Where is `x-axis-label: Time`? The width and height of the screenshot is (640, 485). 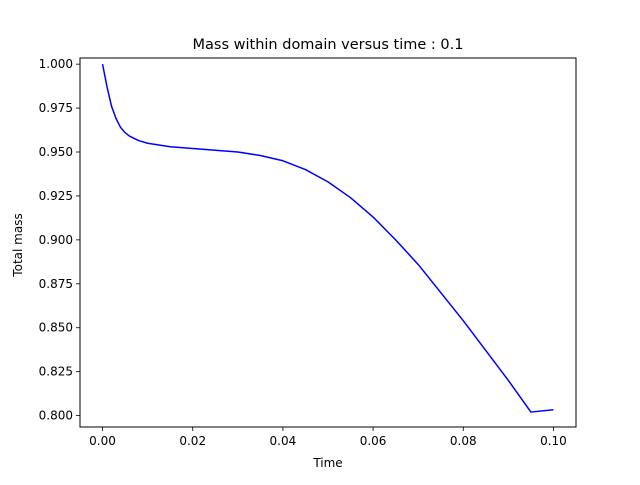 x-axis-label: Time is located at coordinates (327, 463).